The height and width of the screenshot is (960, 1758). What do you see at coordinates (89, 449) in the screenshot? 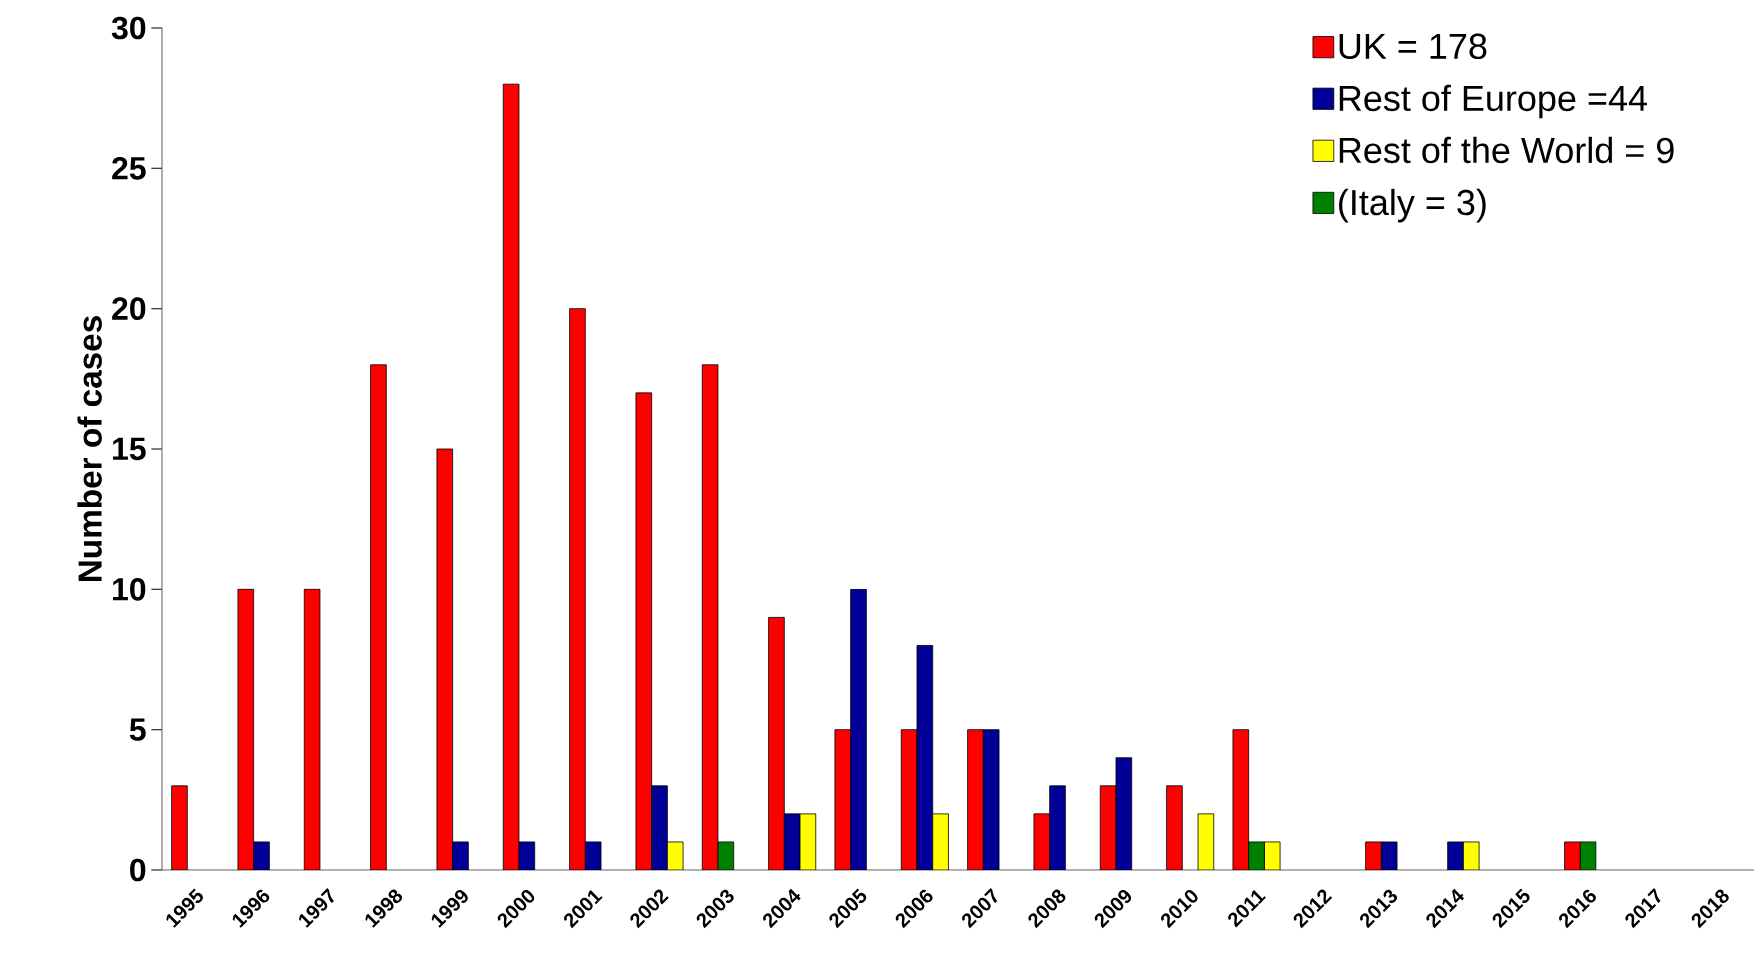
I see `y-axis-title: Number of cases` at bounding box center [89, 449].